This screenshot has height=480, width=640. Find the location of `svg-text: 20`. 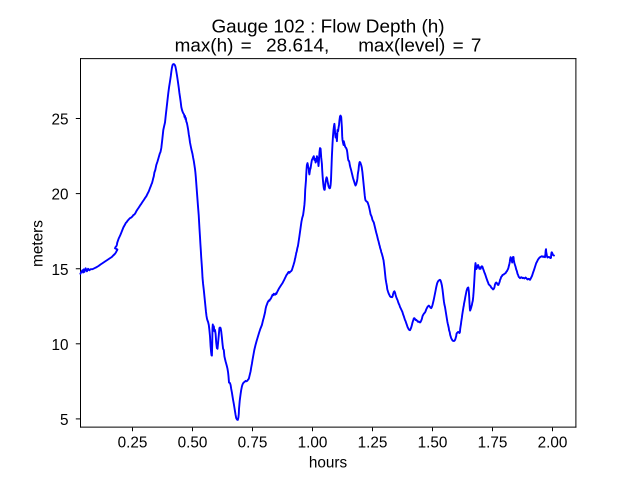

svg-text: 20 is located at coordinates (59, 195).